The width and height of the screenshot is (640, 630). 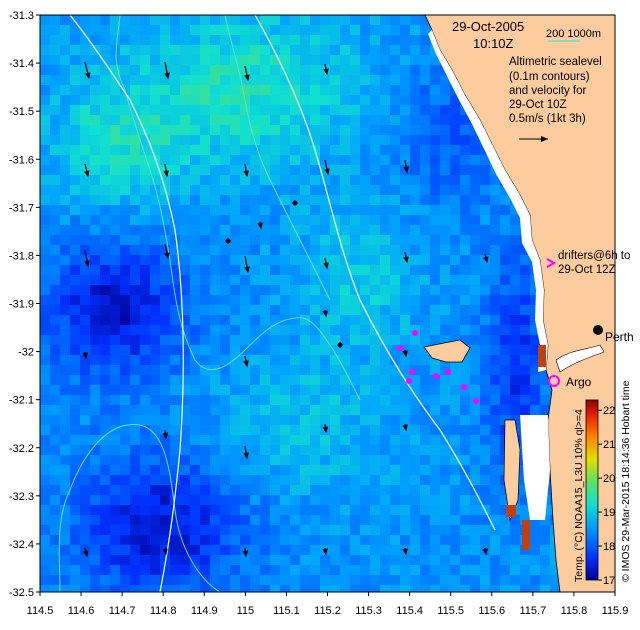 What do you see at coordinates (609, 547) in the screenshot?
I see `colorbar-tick-label: 18` at bounding box center [609, 547].